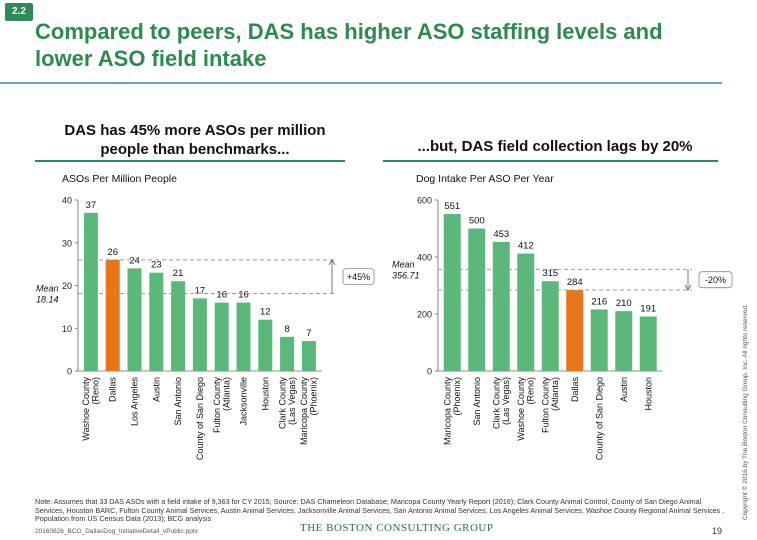 This screenshot has height=540, width=757. I want to click on bar-value-label: 315, so click(550, 273).